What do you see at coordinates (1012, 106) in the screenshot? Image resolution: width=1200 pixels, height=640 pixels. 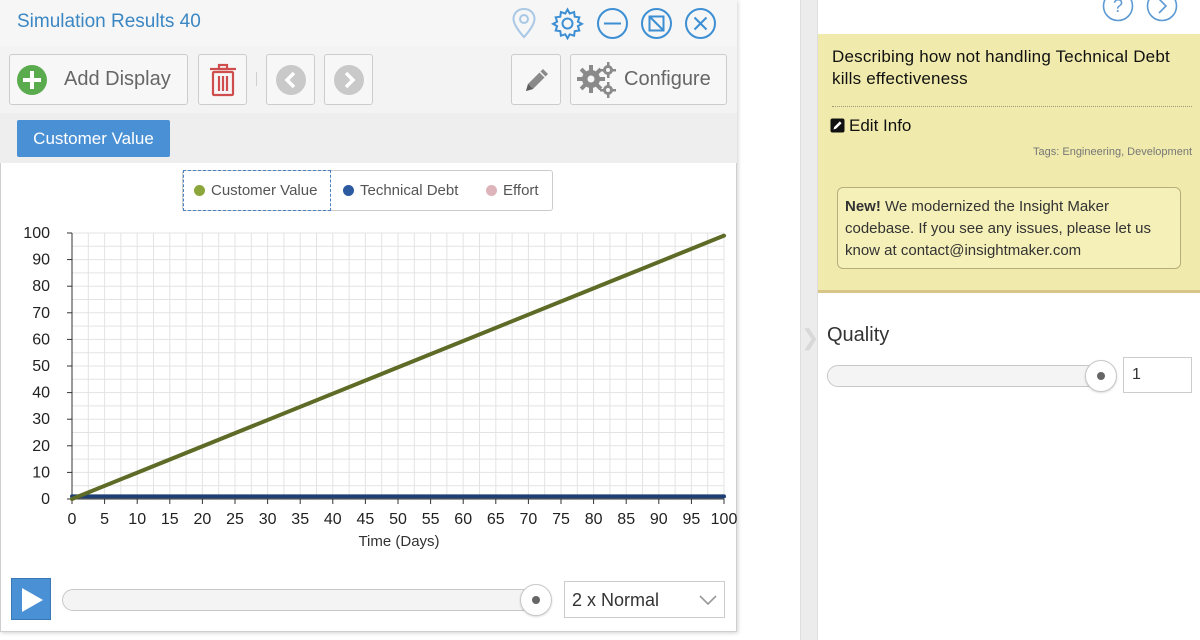 I see `info-separator` at bounding box center [1012, 106].